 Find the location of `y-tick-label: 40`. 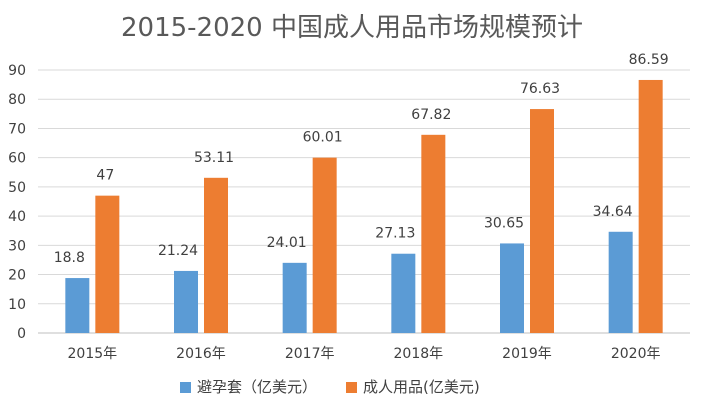

y-tick-label: 40 is located at coordinates (17, 217).